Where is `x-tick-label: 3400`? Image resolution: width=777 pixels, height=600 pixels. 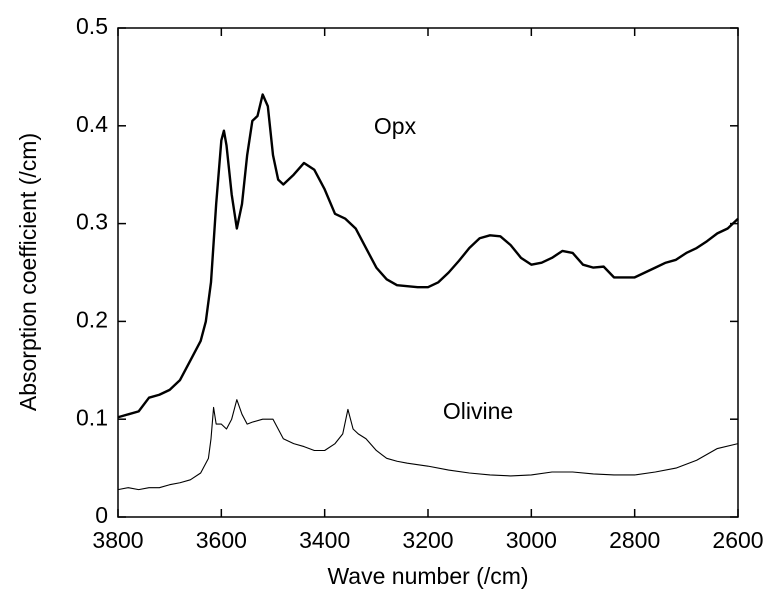 x-tick-label: 3400 is located at coordinates (324, 540).